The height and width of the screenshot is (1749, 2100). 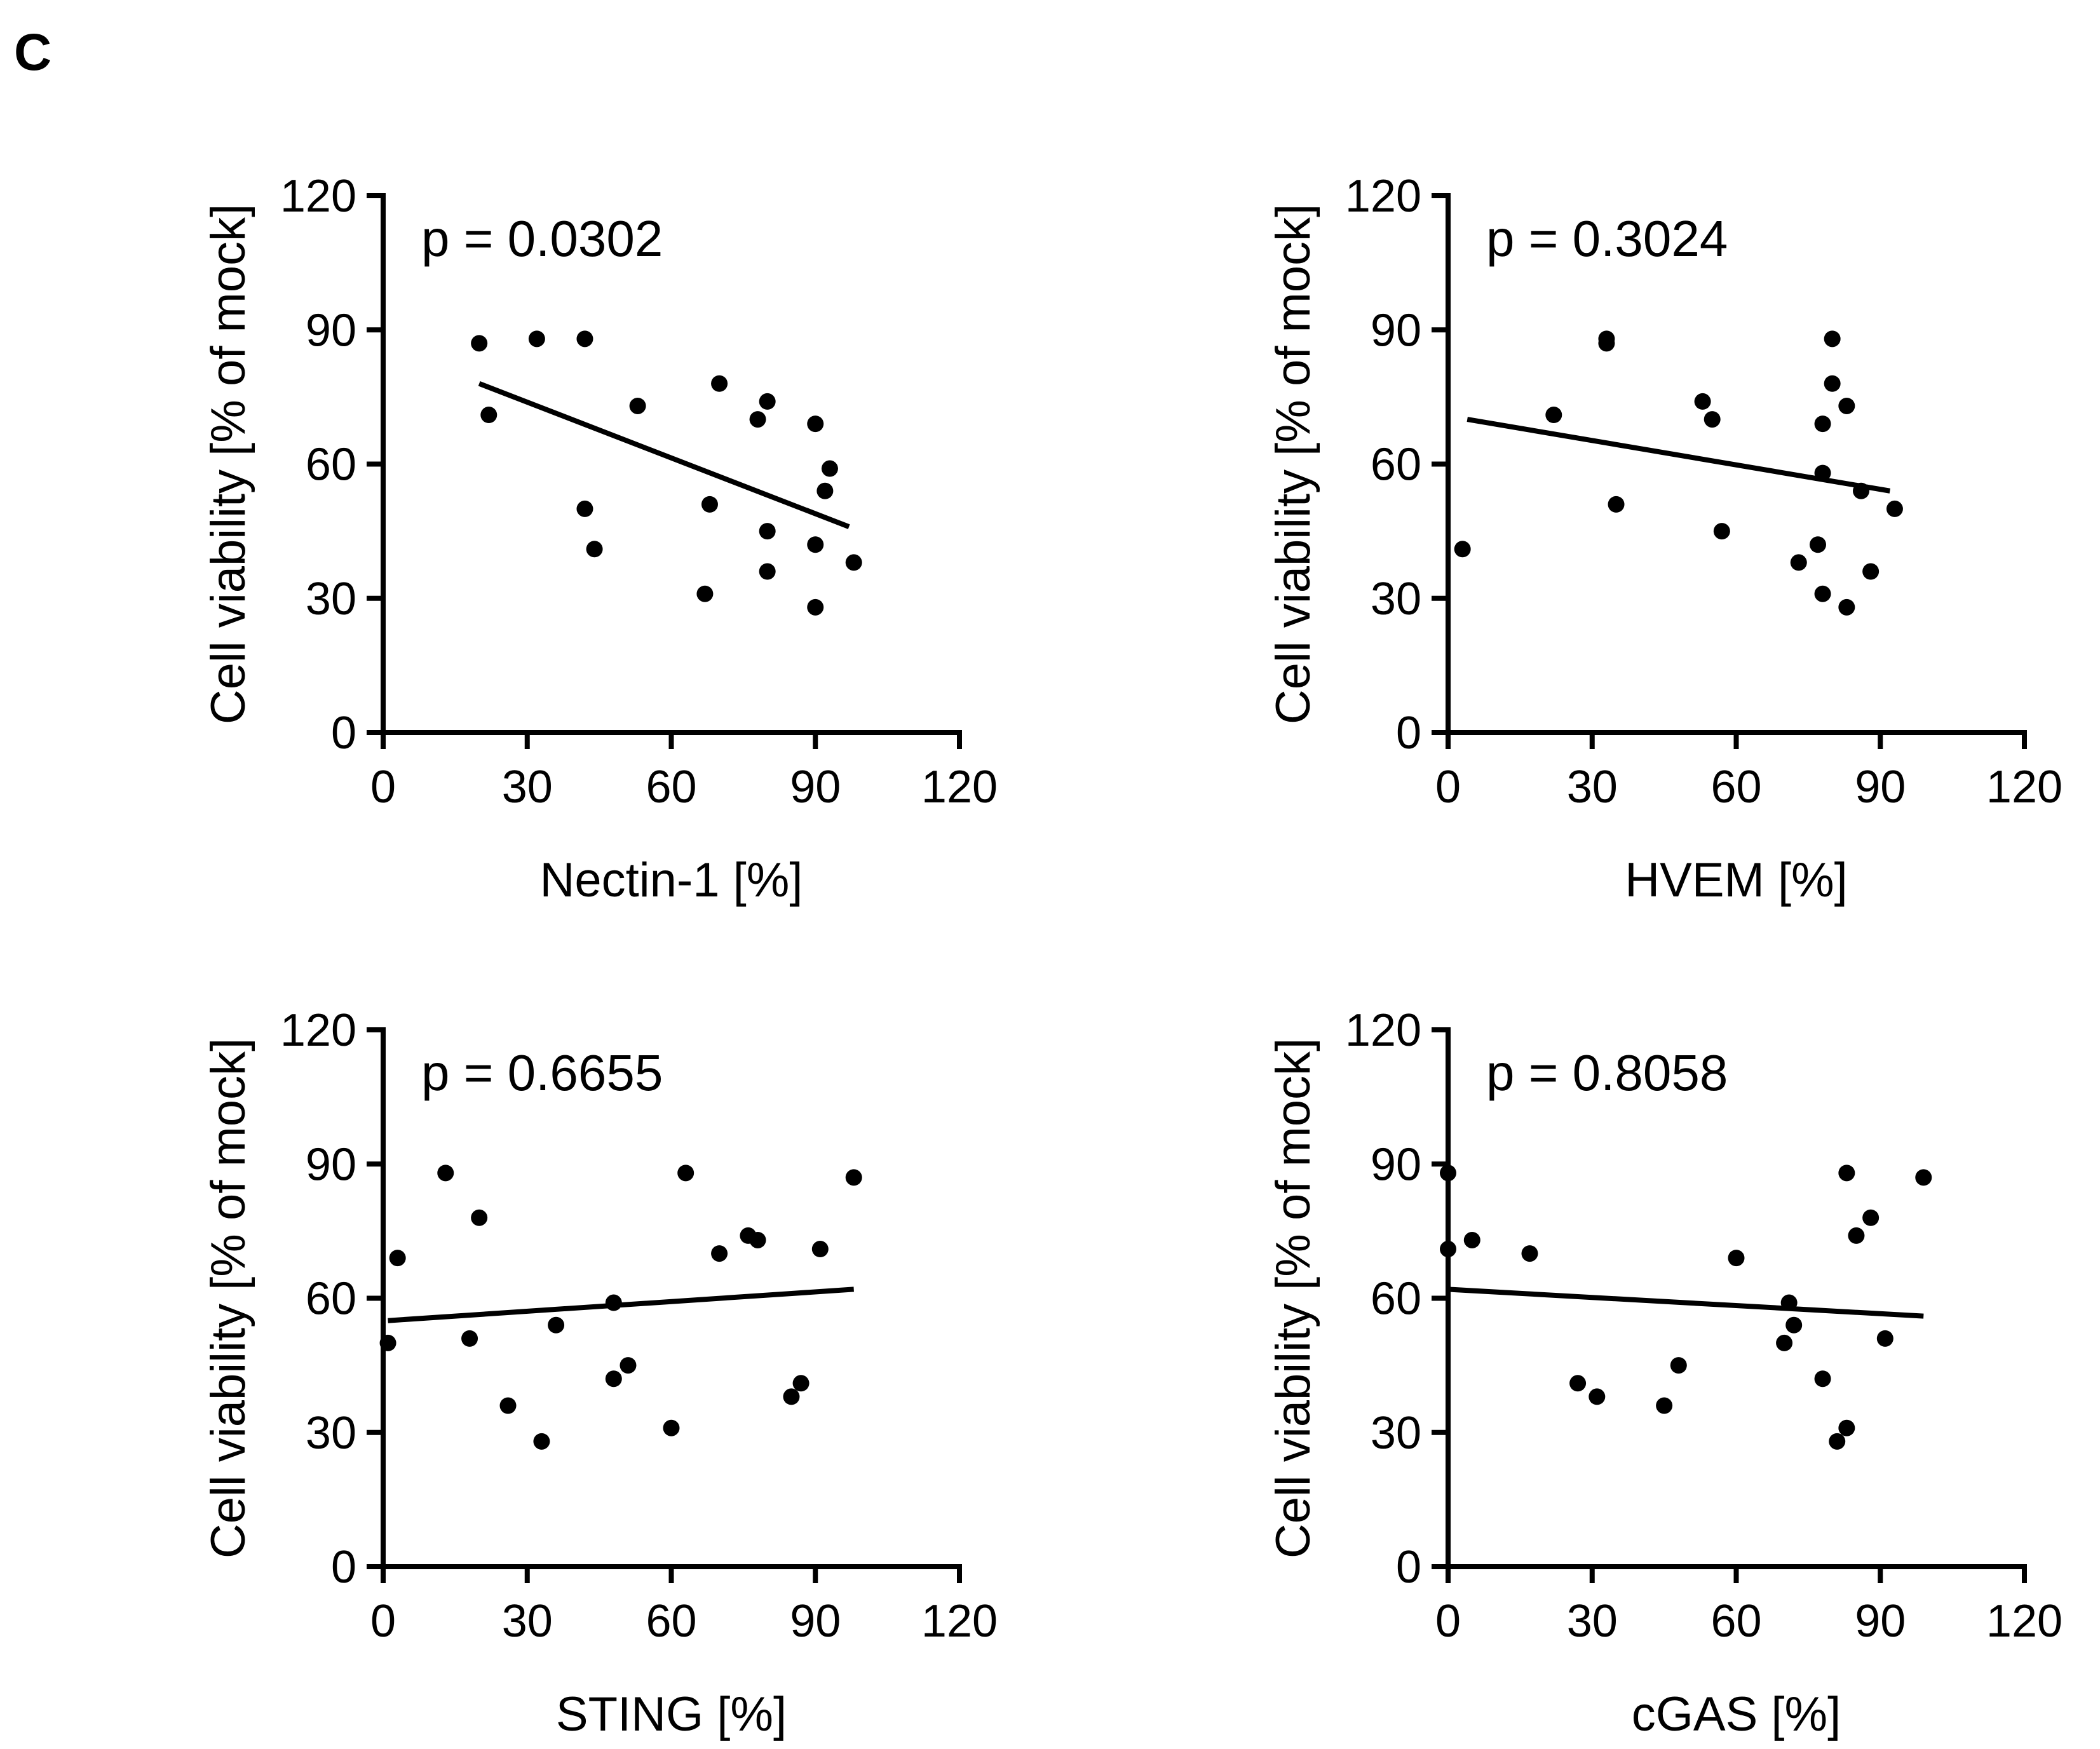 I want to click on p-value-annotation: p = 0.0302, so click(x=542, y=239).